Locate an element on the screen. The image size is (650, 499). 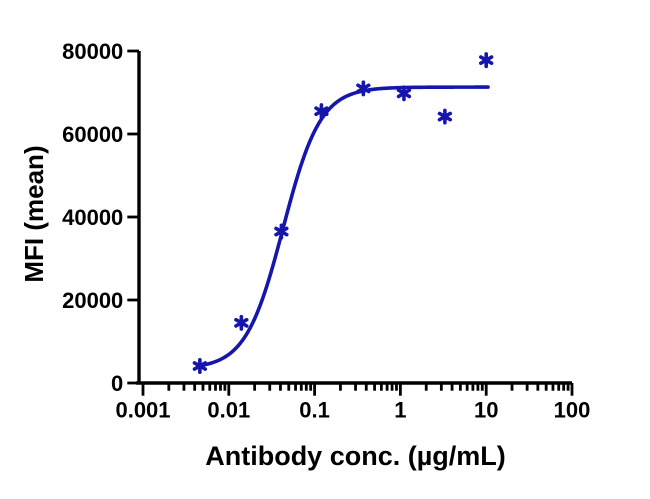
y-tick-label: 20000 is located at coordinates (92, 300).